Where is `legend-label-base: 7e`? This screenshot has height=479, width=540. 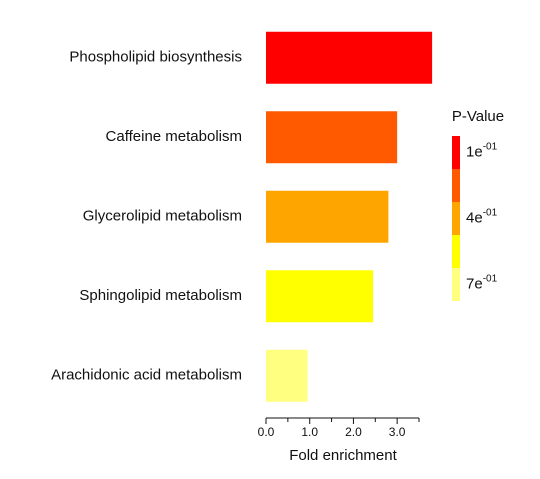 legend-label-base: 7e is located at coordinates (474, 283).